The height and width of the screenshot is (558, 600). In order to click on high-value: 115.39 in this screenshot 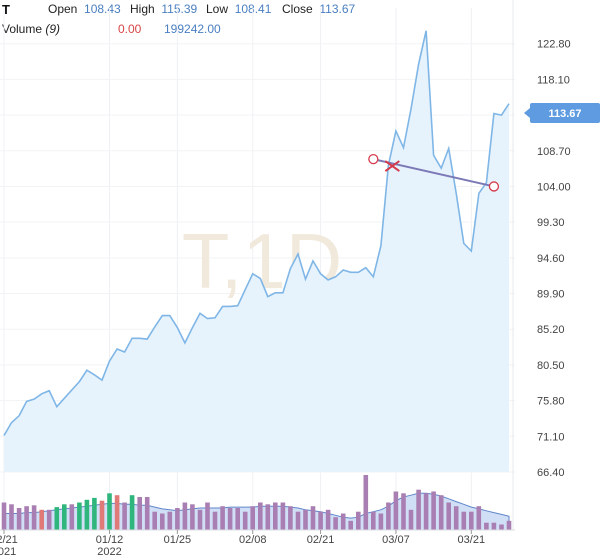, I will do `click(179, 9)`.